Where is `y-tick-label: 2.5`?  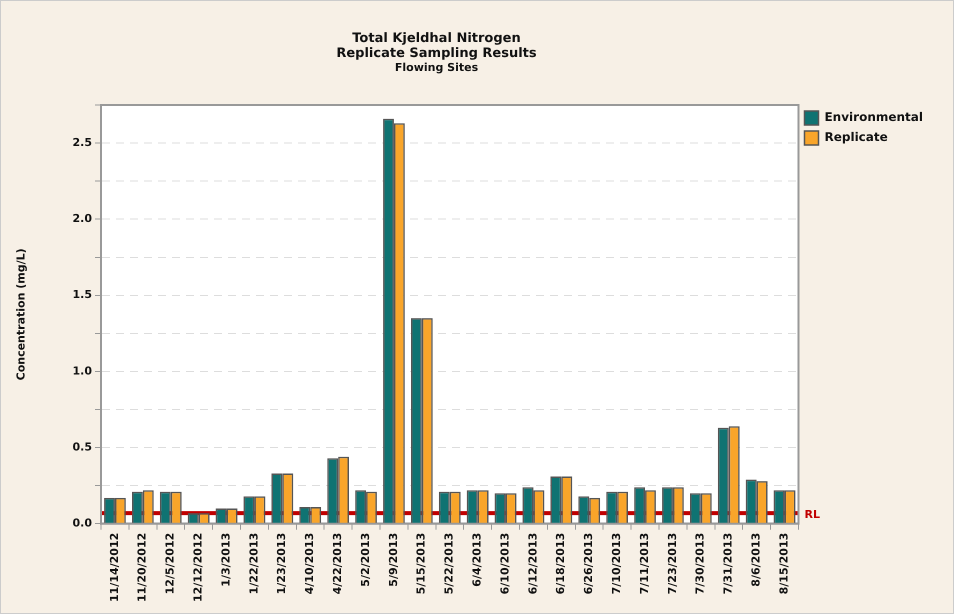
y-tick-label: 2.5 is located at coordinates (82, 142).